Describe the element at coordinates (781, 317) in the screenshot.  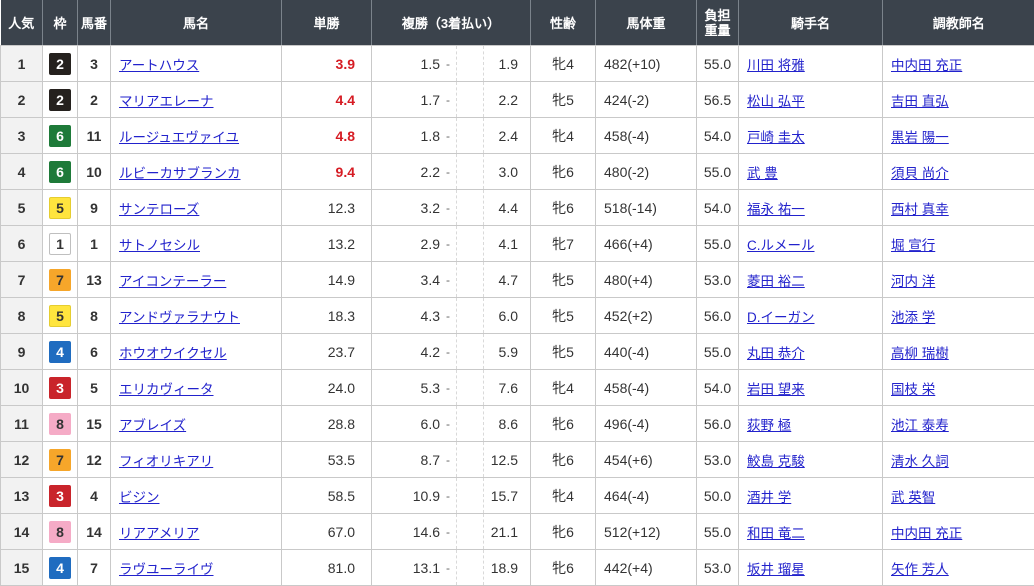
I see `jockey-link: D.イーガン` at that location.